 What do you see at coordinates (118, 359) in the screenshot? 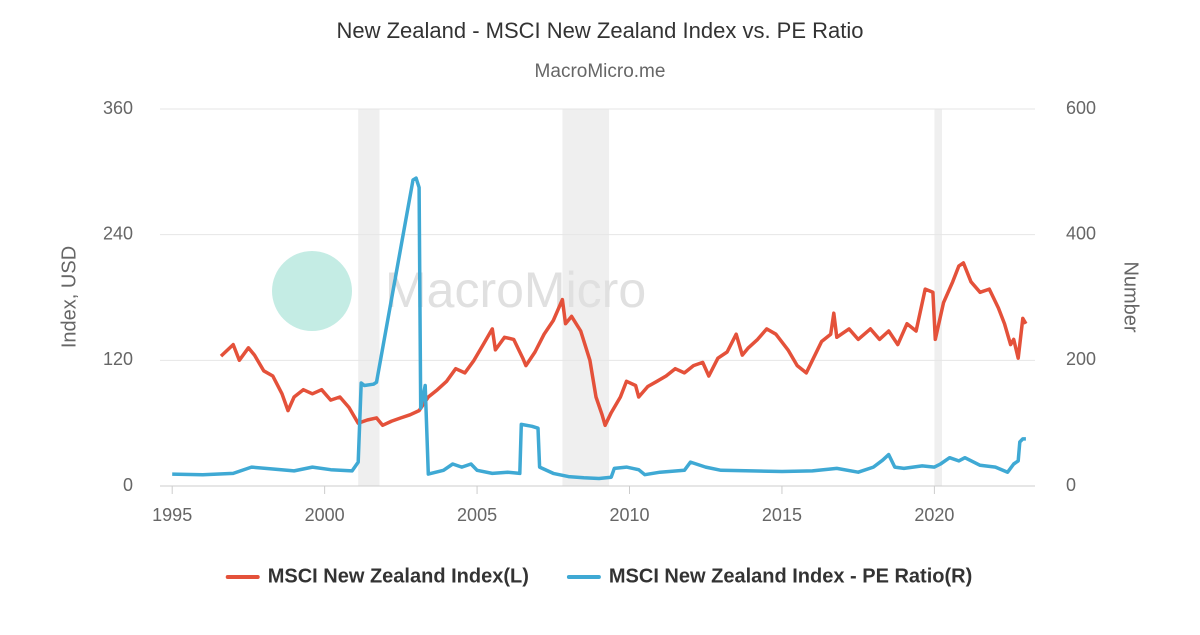
I see `y-tick-label: 120` at bounding box center [118, 359].